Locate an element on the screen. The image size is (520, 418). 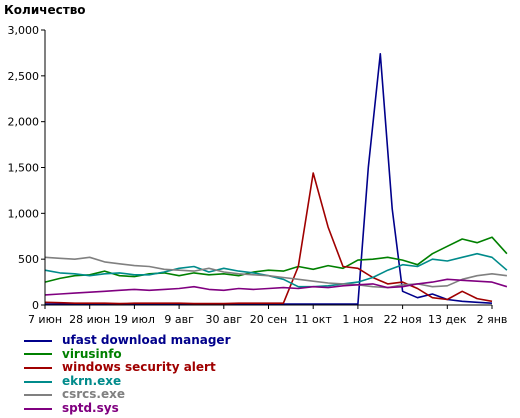
series-line-ekrn-exe is located at coordinates (276, 270).